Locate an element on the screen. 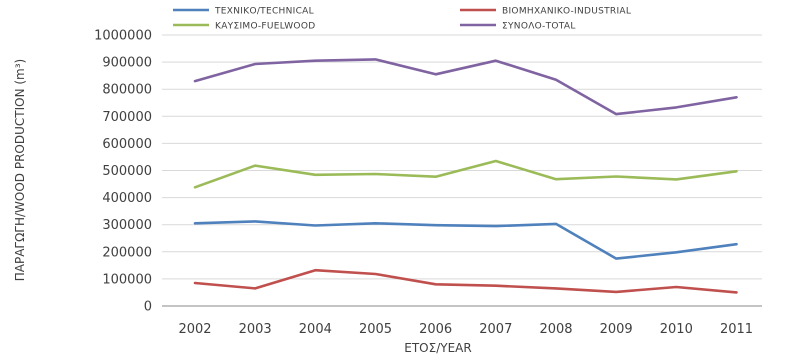 The width and height of the screenshot is (785, 354). x-tick-label: 2002 is located at coordinates (194, 329).